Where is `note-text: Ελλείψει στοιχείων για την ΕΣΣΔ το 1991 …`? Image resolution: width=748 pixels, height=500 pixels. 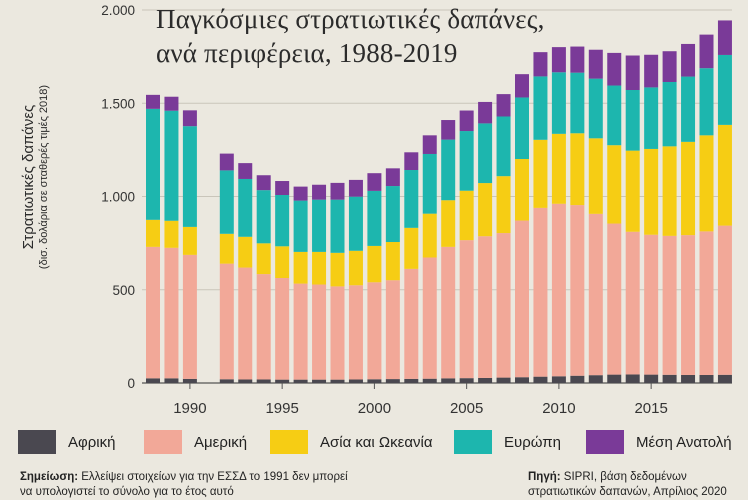 note-text: Ελλείψει στοιχείων για την ΕΣΣΔ το 1991 … is located at coordinates (184, 484).